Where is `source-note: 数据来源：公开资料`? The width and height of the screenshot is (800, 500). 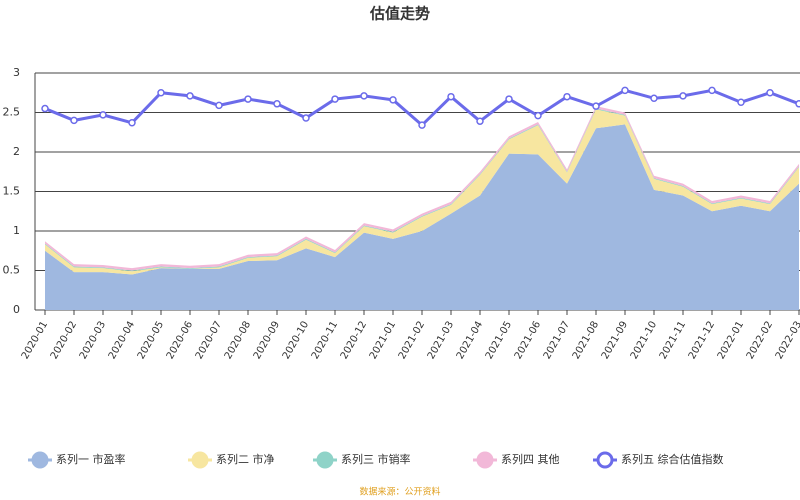
source-note: 数据来源：公开资料 is located at coordinates (399, 492).